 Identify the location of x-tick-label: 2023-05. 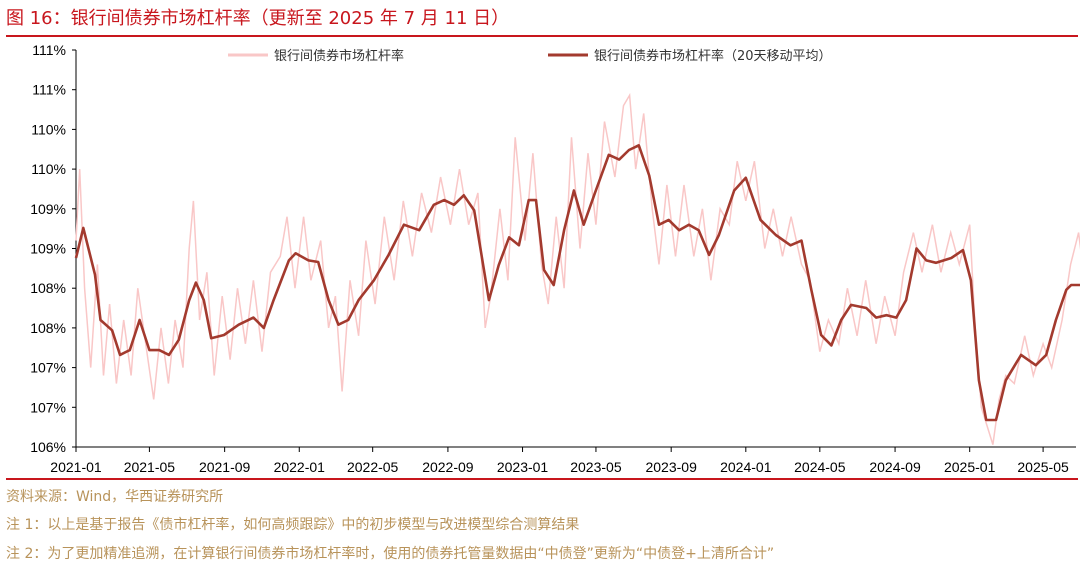
(596, 467).